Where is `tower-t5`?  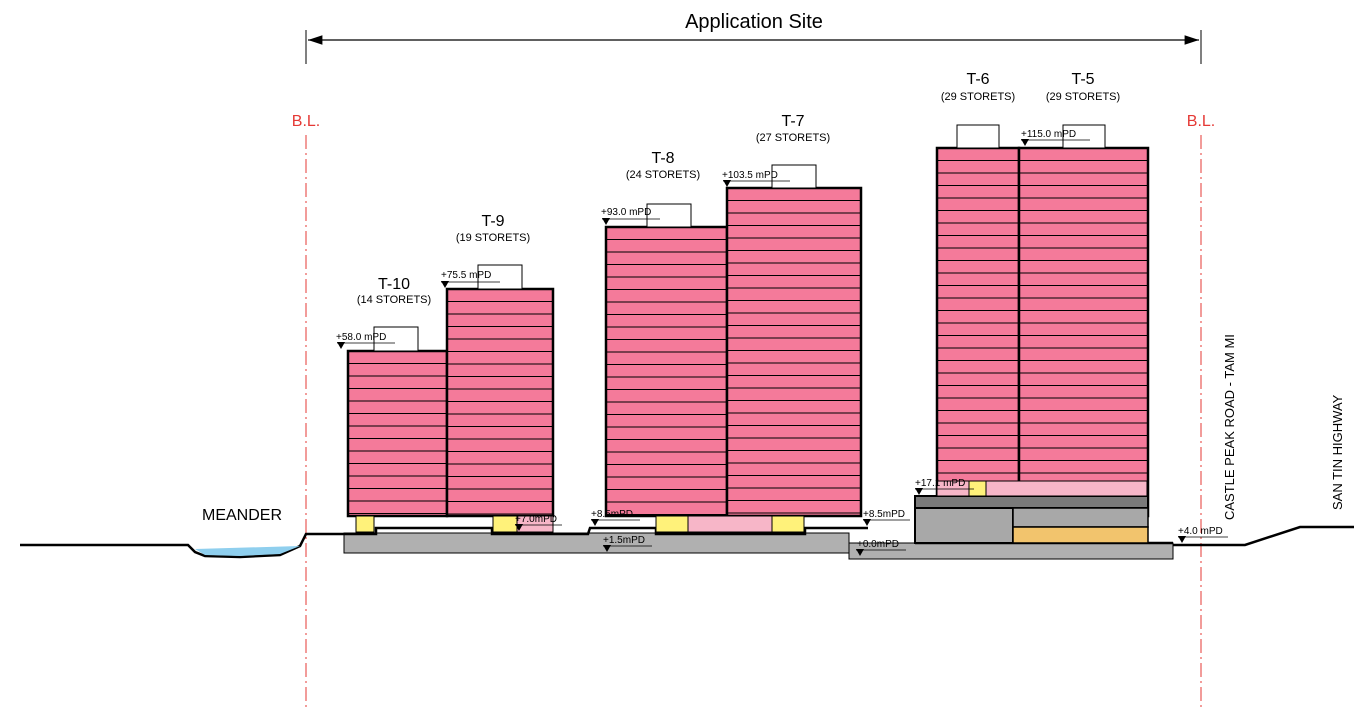
tower-t5 is located at coordinates (1083, 321).